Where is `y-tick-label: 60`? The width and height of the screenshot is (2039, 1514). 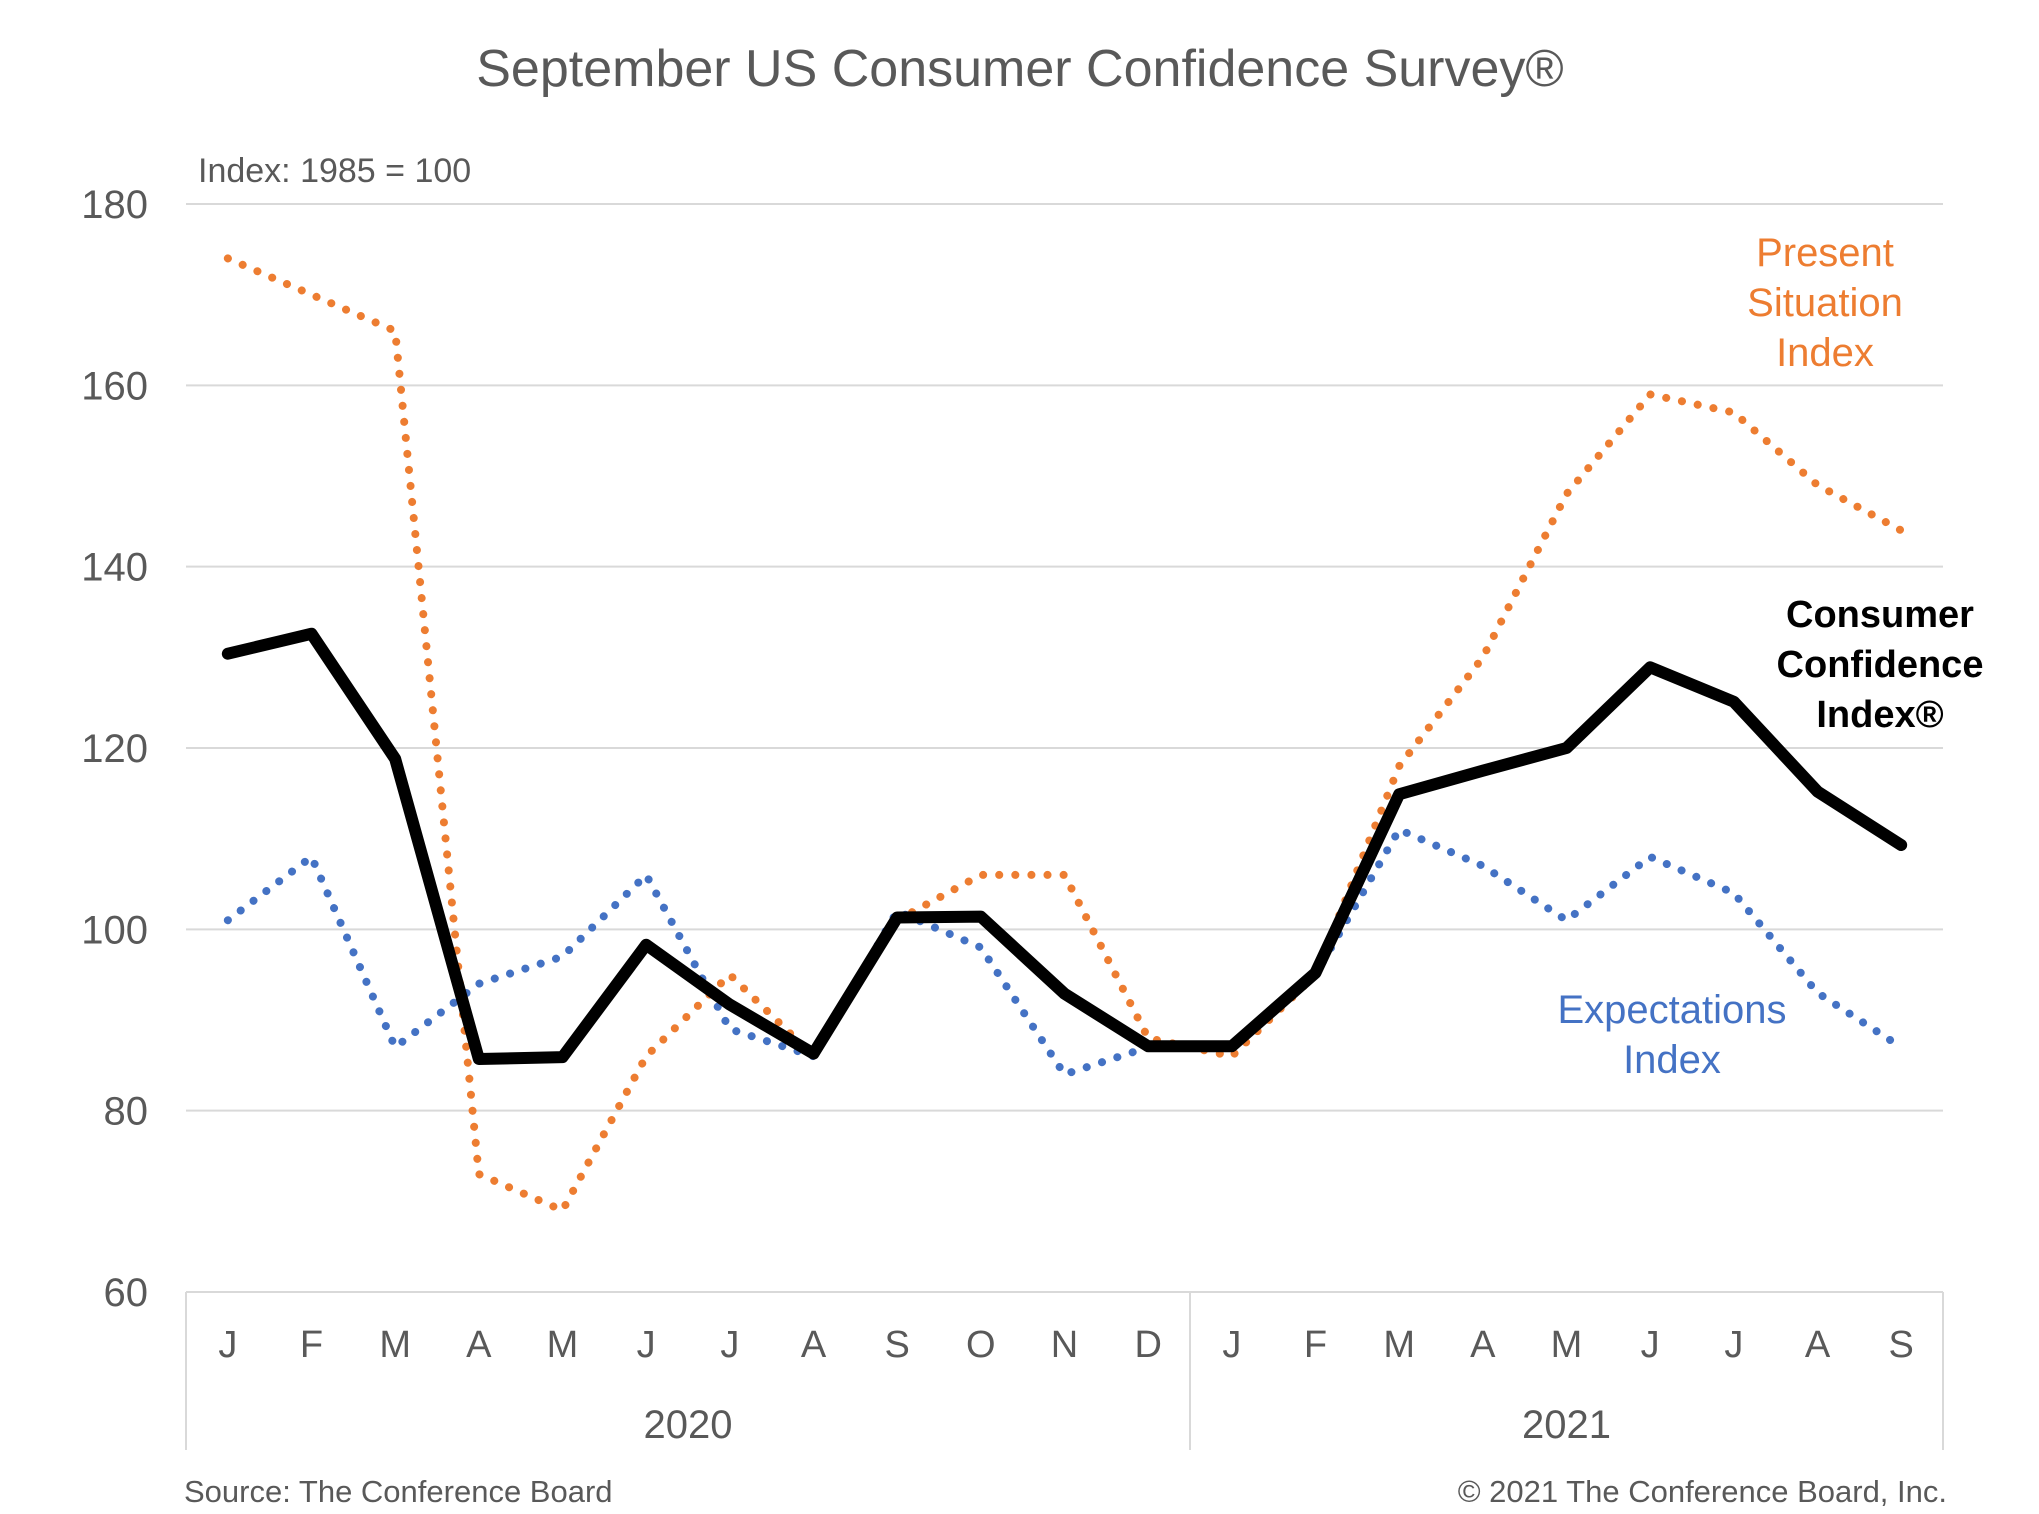
y-tick-label: 60 is located at coordinates (126, 1293).